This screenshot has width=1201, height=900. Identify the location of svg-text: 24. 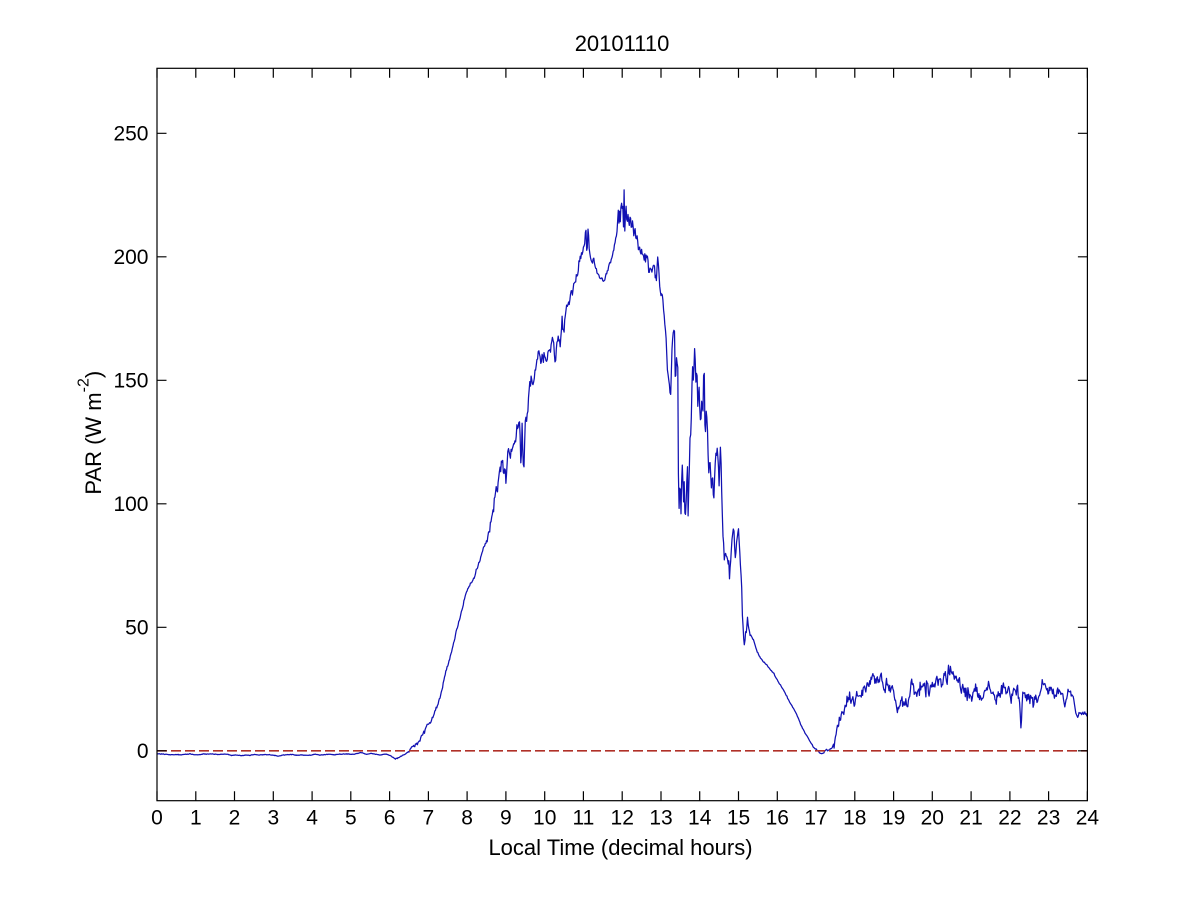
(1088, 818).